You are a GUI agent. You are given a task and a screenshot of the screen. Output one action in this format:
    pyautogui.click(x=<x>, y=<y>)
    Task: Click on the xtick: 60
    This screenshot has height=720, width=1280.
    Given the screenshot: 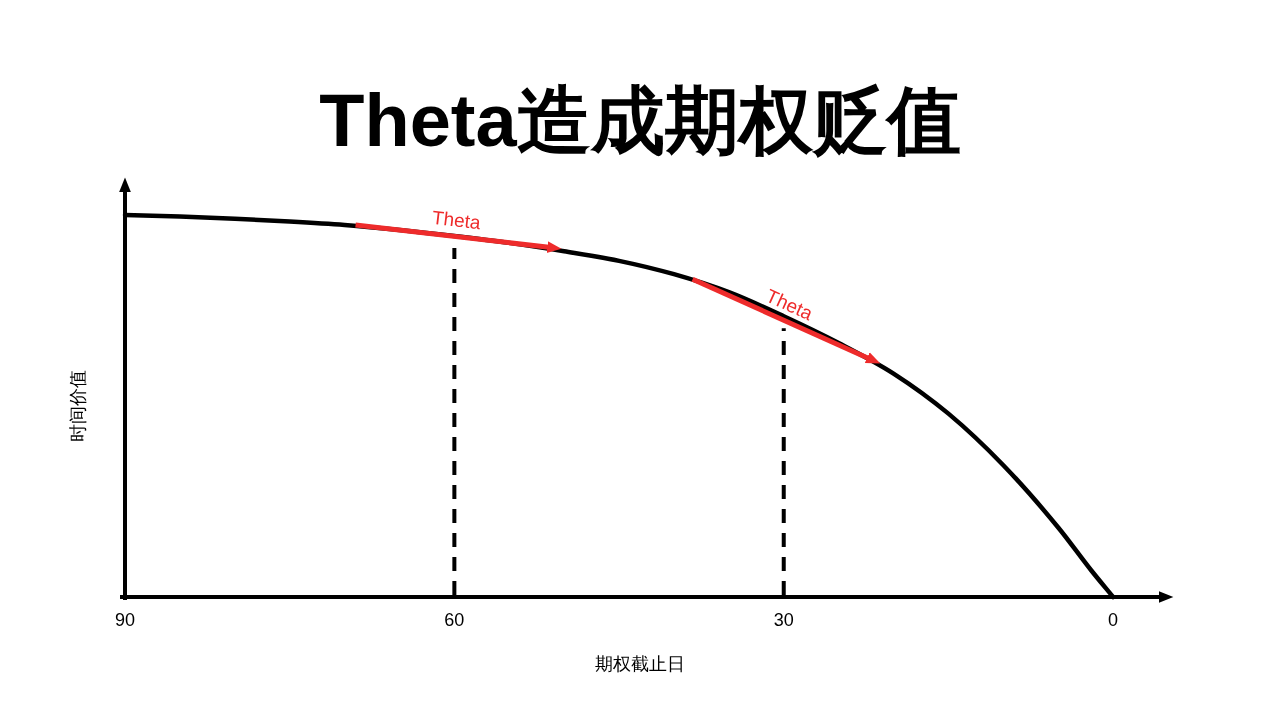 What is the action you would take?
    pyautogui.click(x=454, y=620)
    